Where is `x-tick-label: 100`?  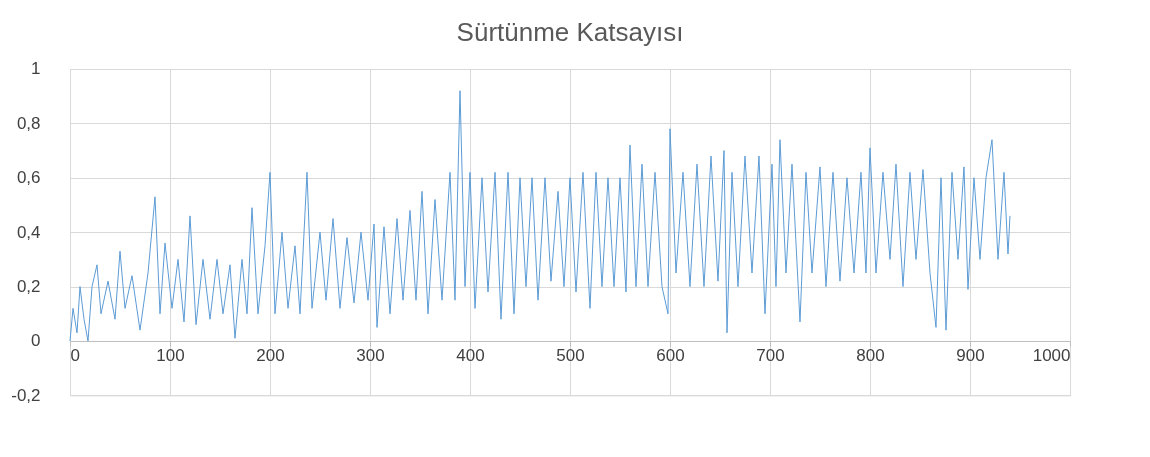 x-tick-label: 100 is located at coordinates (170, 356).